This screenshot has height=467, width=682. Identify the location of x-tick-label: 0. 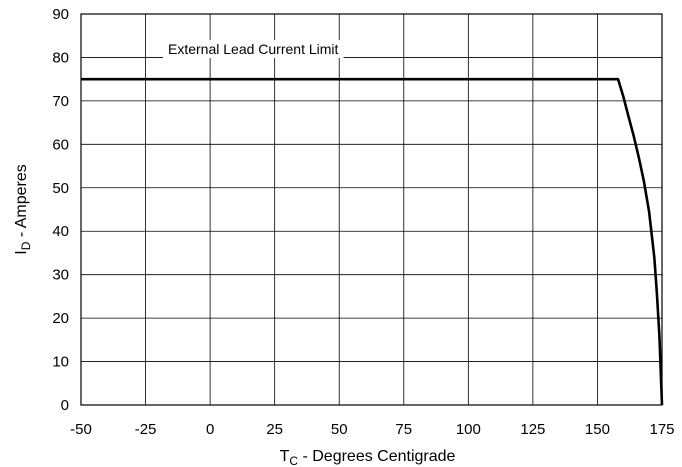
(210, 429).